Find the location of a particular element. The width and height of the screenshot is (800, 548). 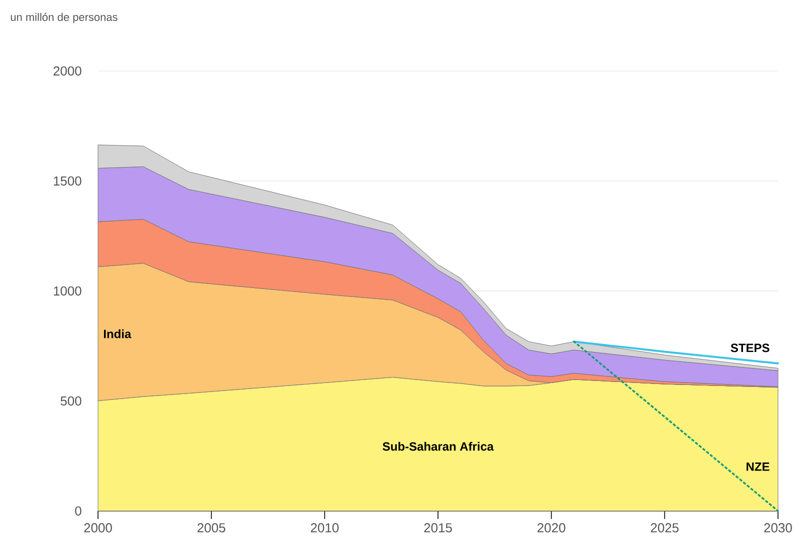

series-label: Sub-Saharan Africa is located at coordinates (438, 446).